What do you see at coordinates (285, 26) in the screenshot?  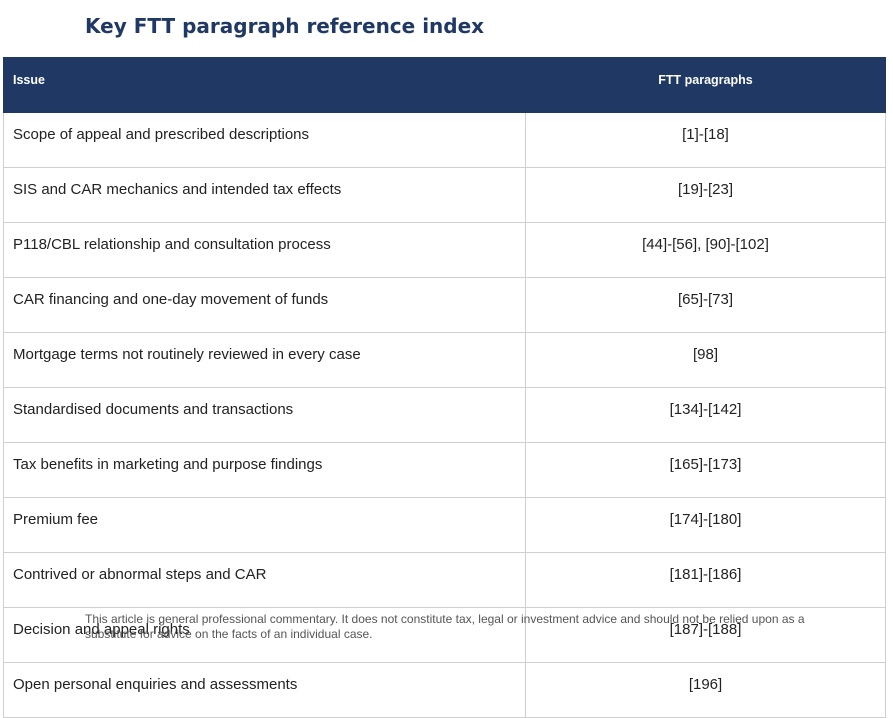 I see `page-title: Key FTT paragraph reference index` at bounding box center [285, 26].